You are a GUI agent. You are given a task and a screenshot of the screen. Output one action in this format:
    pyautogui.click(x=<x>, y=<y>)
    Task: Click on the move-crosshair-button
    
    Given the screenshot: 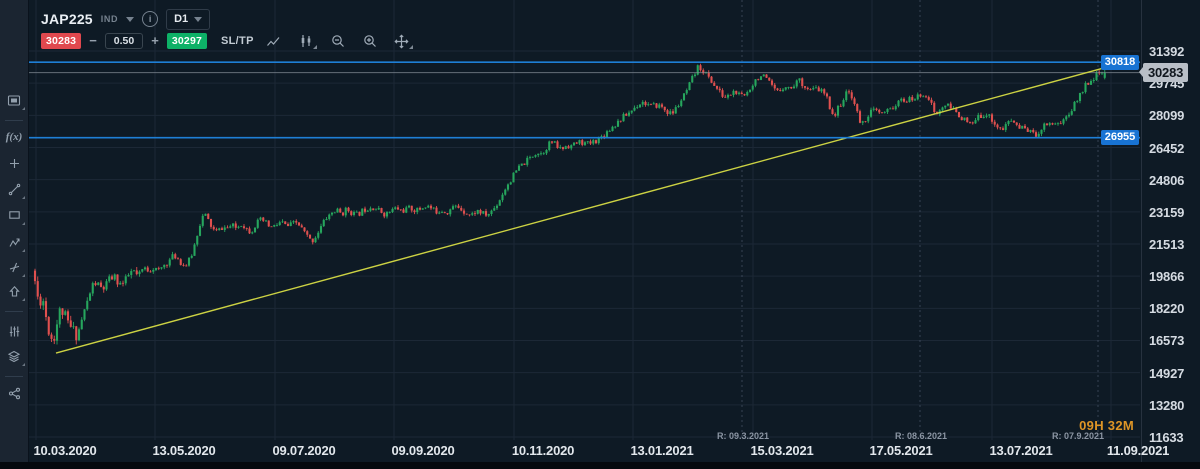 What is the action you would take?
    pyautogui.click(x=402, y=41)
    